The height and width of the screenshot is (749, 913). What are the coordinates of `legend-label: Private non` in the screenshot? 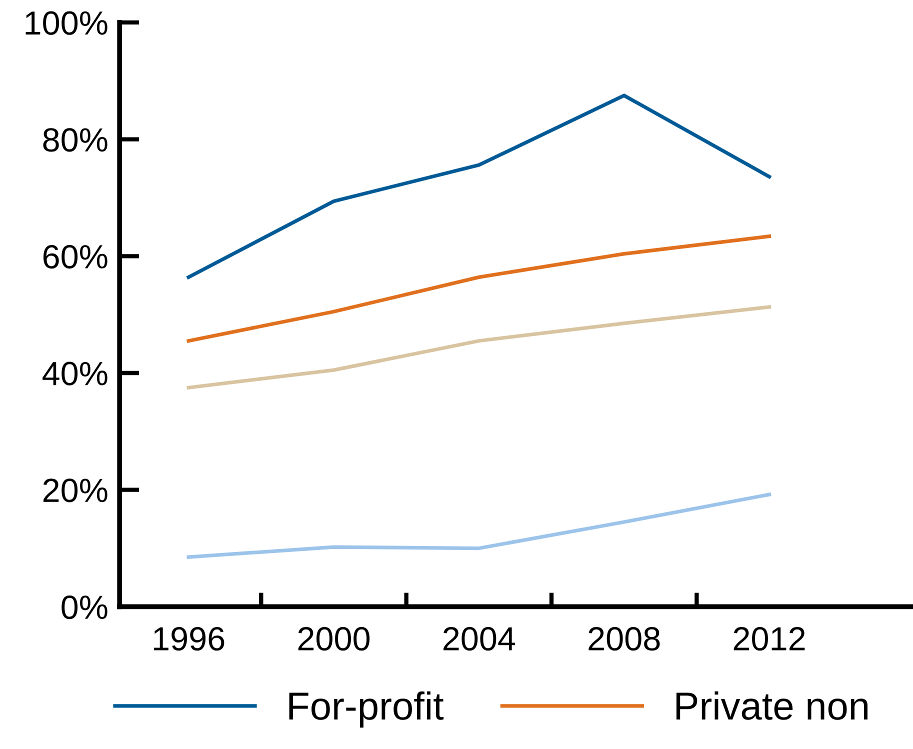 It's located at (772, 705).